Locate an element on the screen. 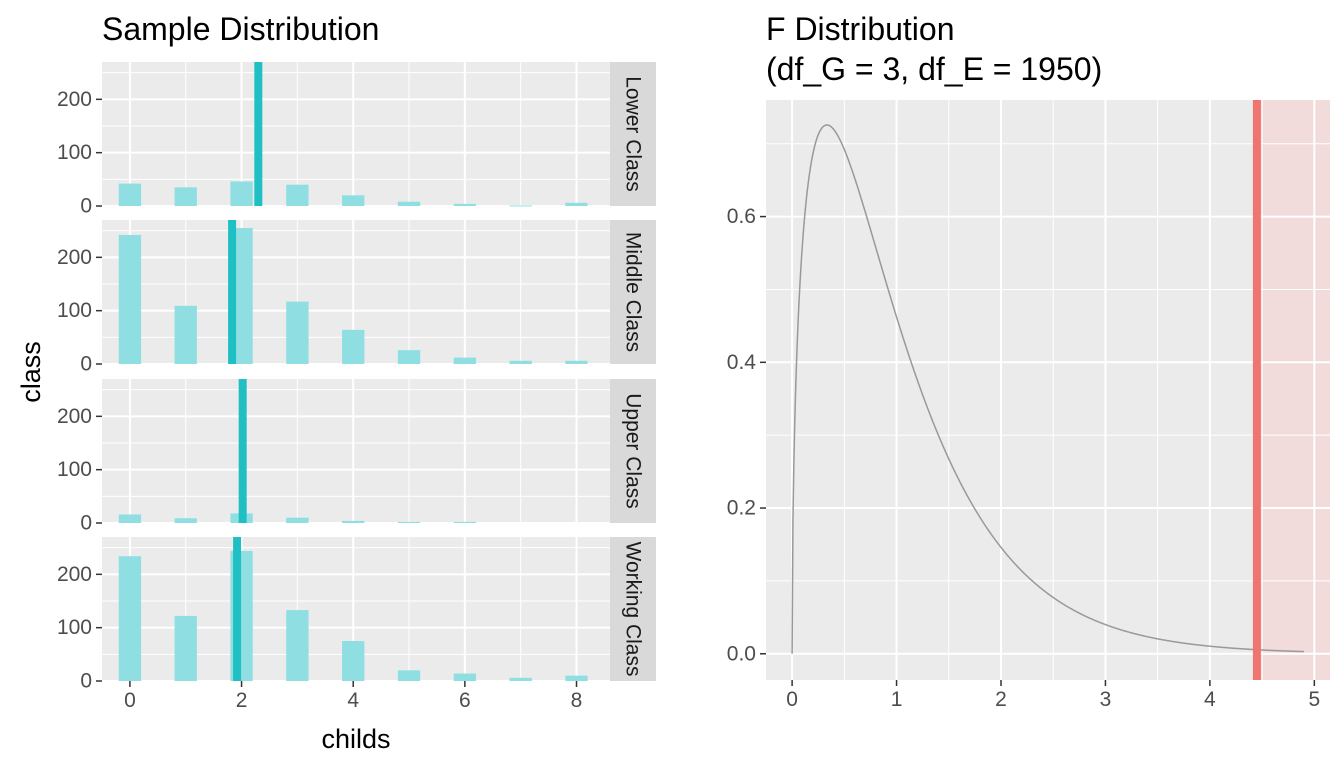 The height and width of the screenshot is (768, 1344). facet-lower-class: Lower Class 0 100 200 is located at coordinates (356, 140).